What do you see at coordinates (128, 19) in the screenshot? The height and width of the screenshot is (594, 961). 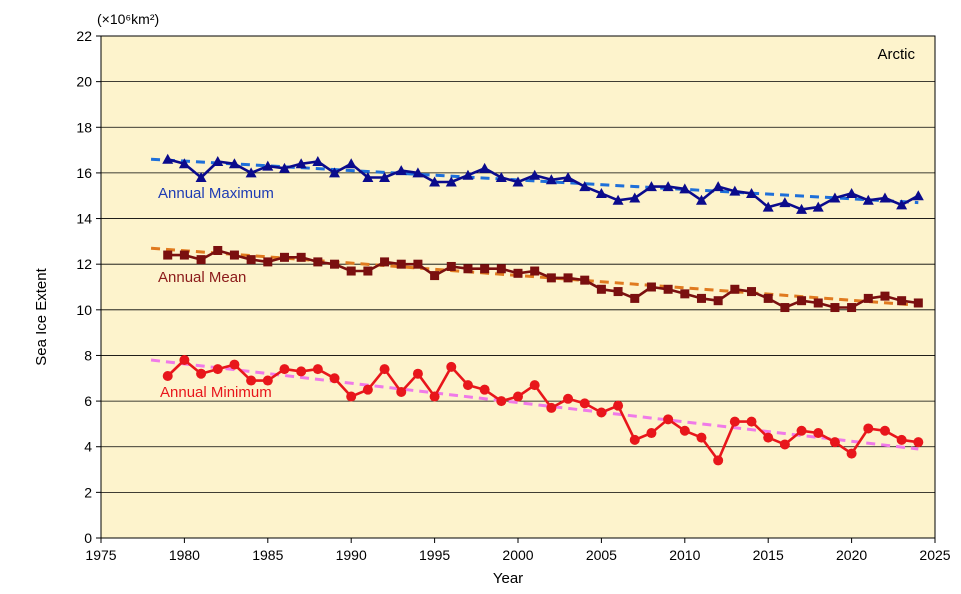 I see `unit-label: (×10⁶km²)` at bounding box center [128, 19].